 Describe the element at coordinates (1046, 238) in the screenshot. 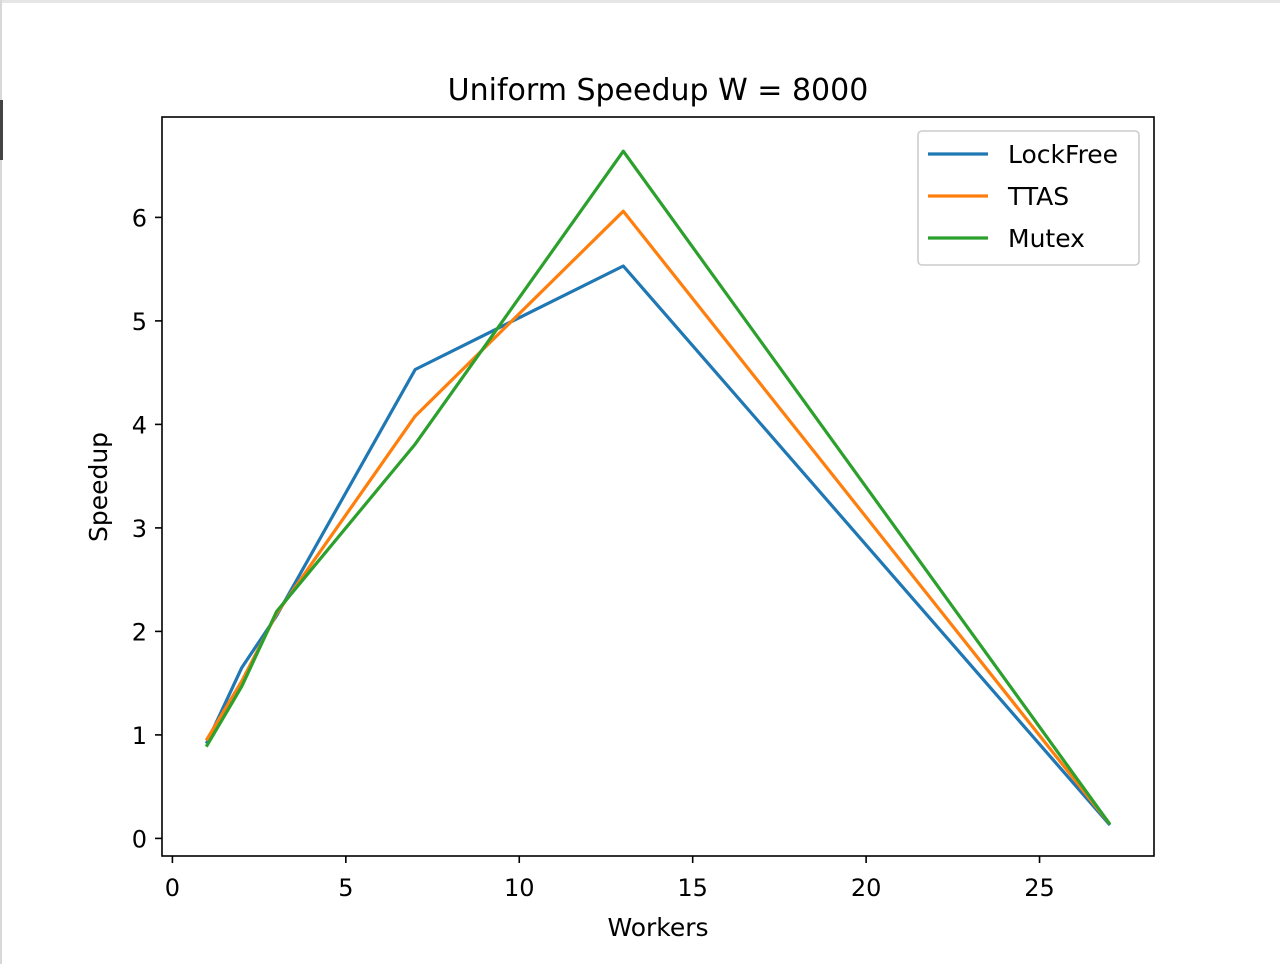

I see `legend-label-mutex: Mutex` at that location.